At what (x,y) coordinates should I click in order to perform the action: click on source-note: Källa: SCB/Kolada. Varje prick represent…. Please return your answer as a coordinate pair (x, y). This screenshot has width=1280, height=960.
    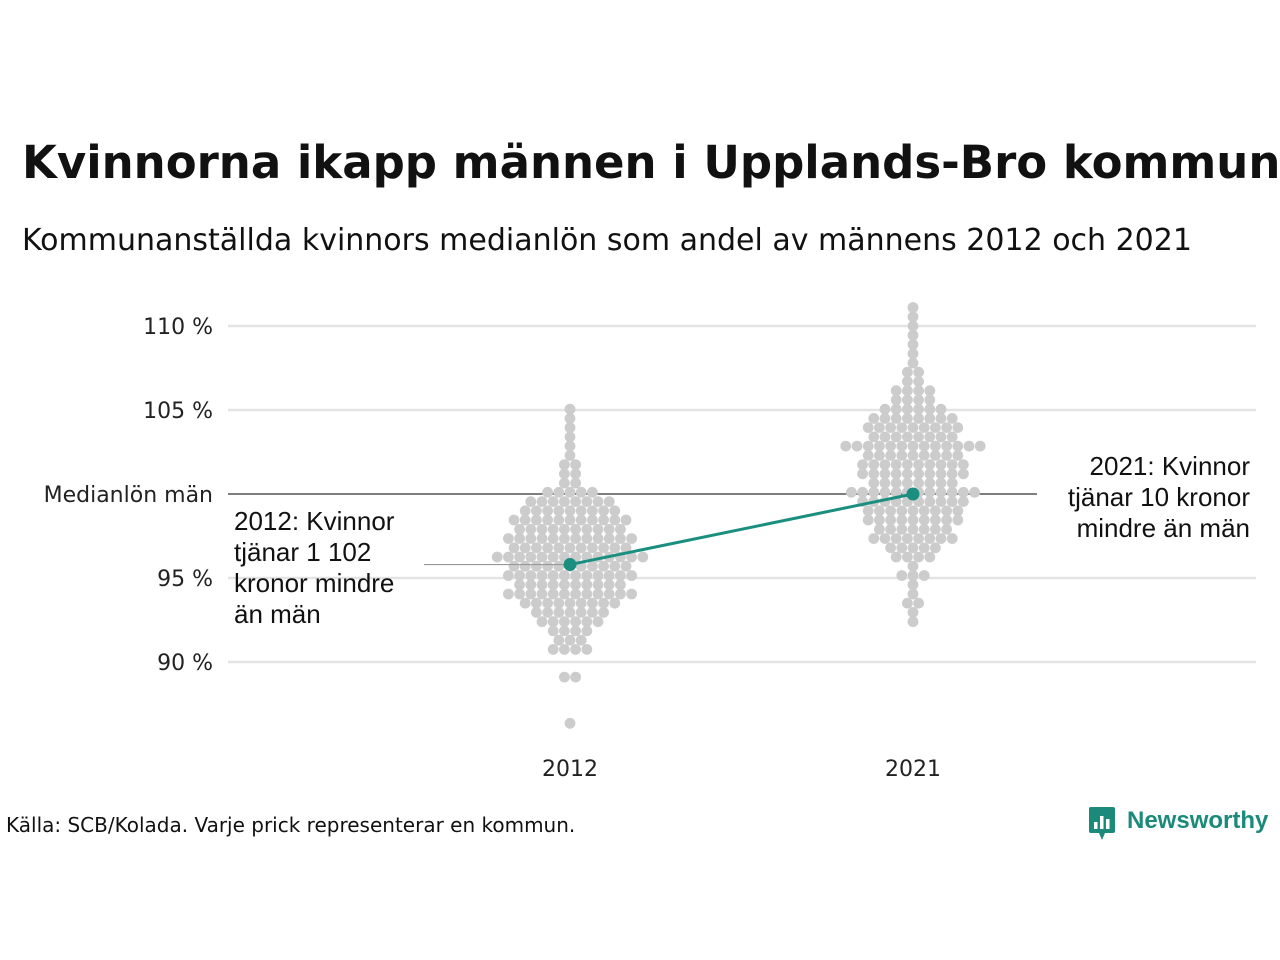
    Looking at the image, I should click on (290, 825).